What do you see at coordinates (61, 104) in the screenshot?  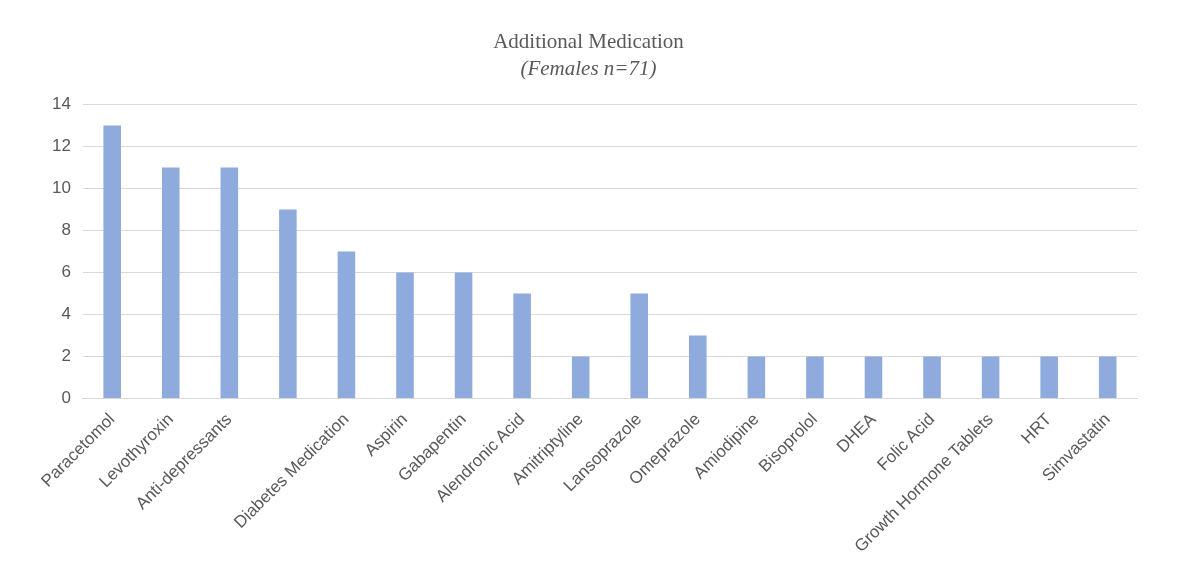 I see `y-tick-label: 14` at bounding box center [61, 104].